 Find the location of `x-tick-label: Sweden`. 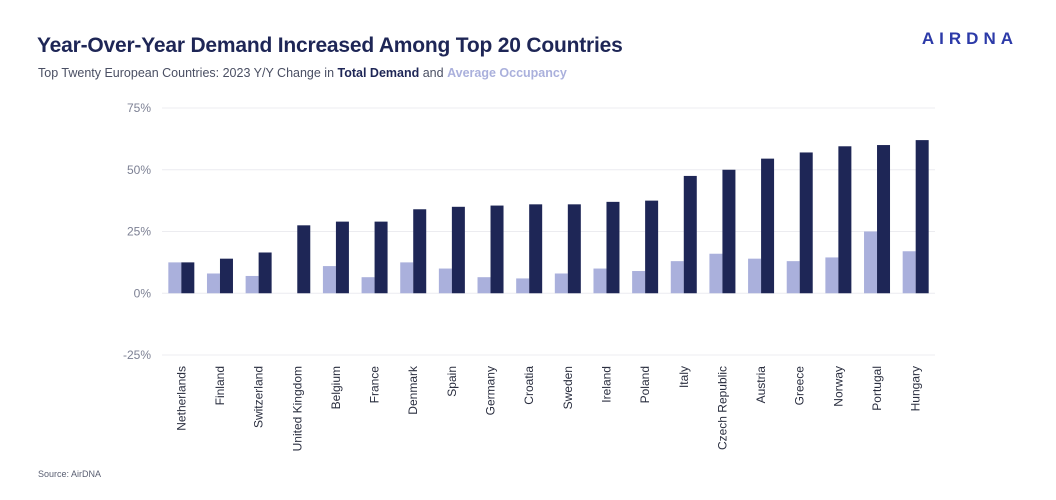

x-tick-label: Sweden is located at coordinates (568, 387).